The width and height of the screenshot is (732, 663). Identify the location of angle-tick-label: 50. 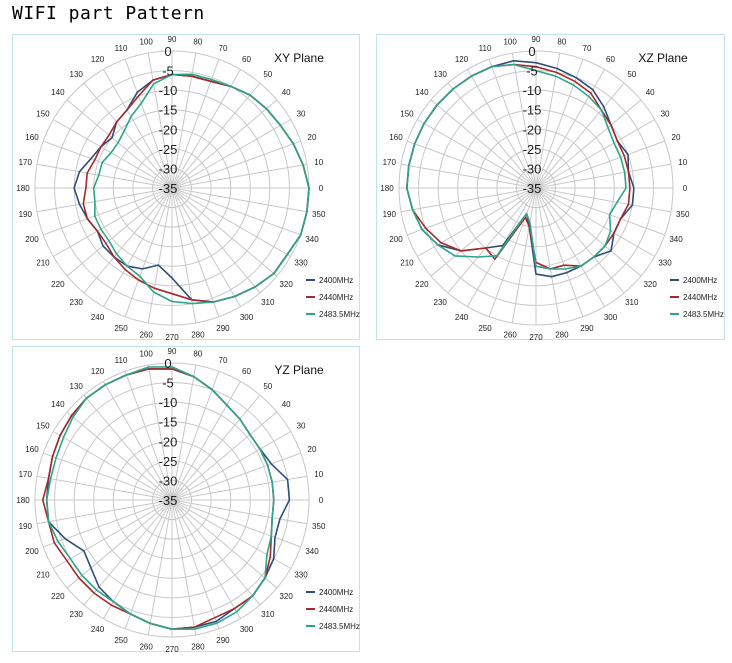
(267, 74).